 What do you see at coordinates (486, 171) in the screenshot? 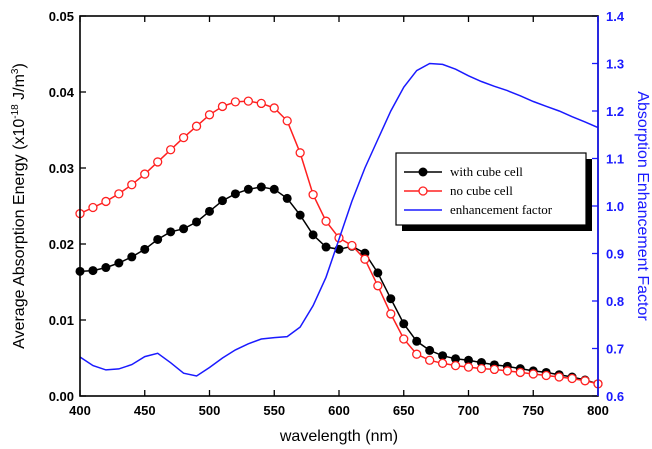
I see `legend-label-with-cube: with cube cell` at bounding box center [486, 171].